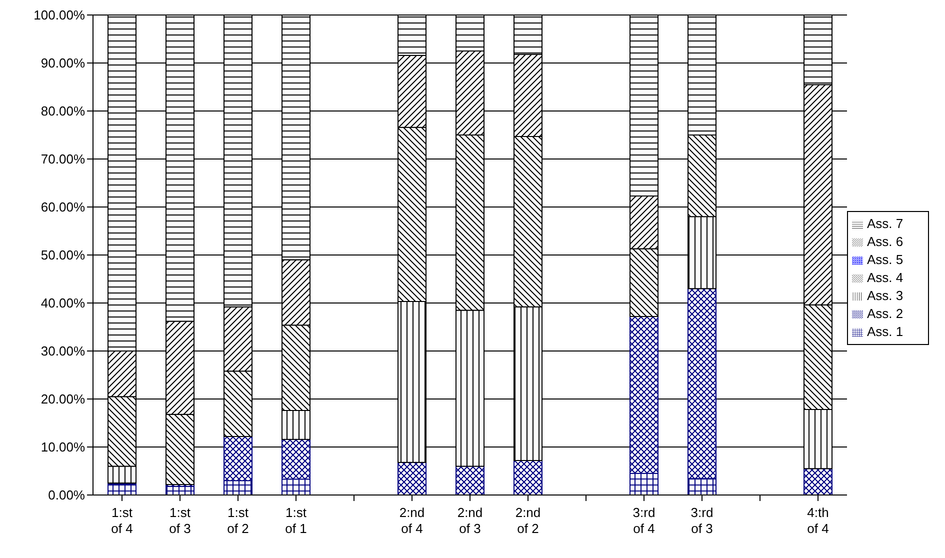 Image resolution: width=945 pixels, height=558 pixels. Describe the element at coordinates (60, 15) in the screenshot. I see `y-tick-label: 100.00%` at that location.